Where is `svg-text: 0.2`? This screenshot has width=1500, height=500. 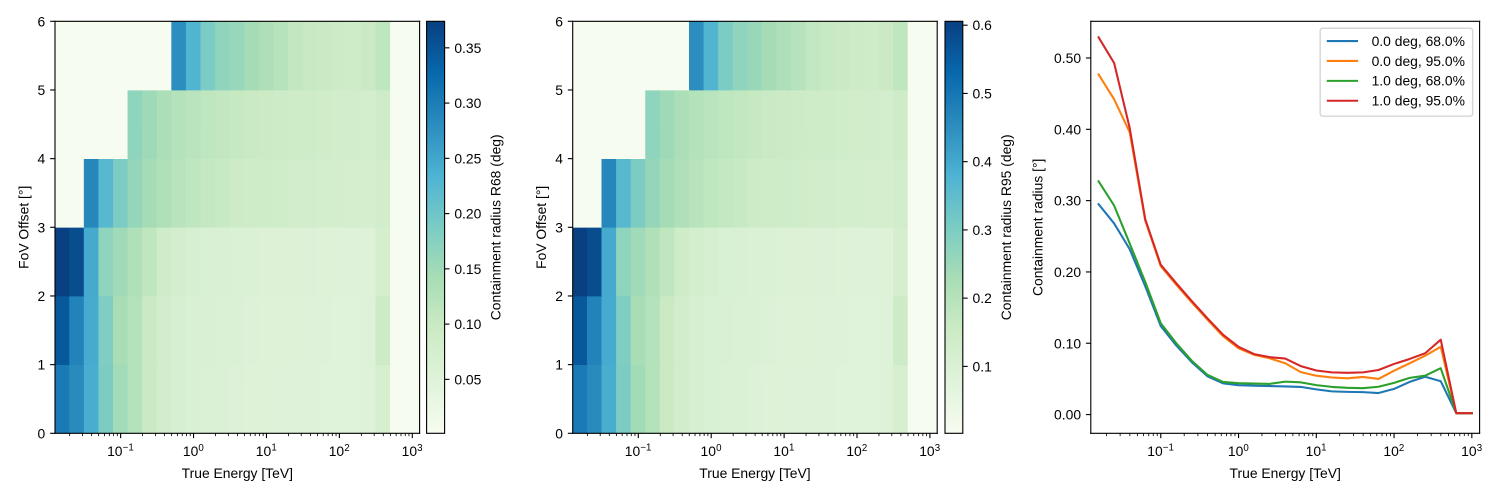 svg-text: 0.2 is located at coordinates (983, 298).